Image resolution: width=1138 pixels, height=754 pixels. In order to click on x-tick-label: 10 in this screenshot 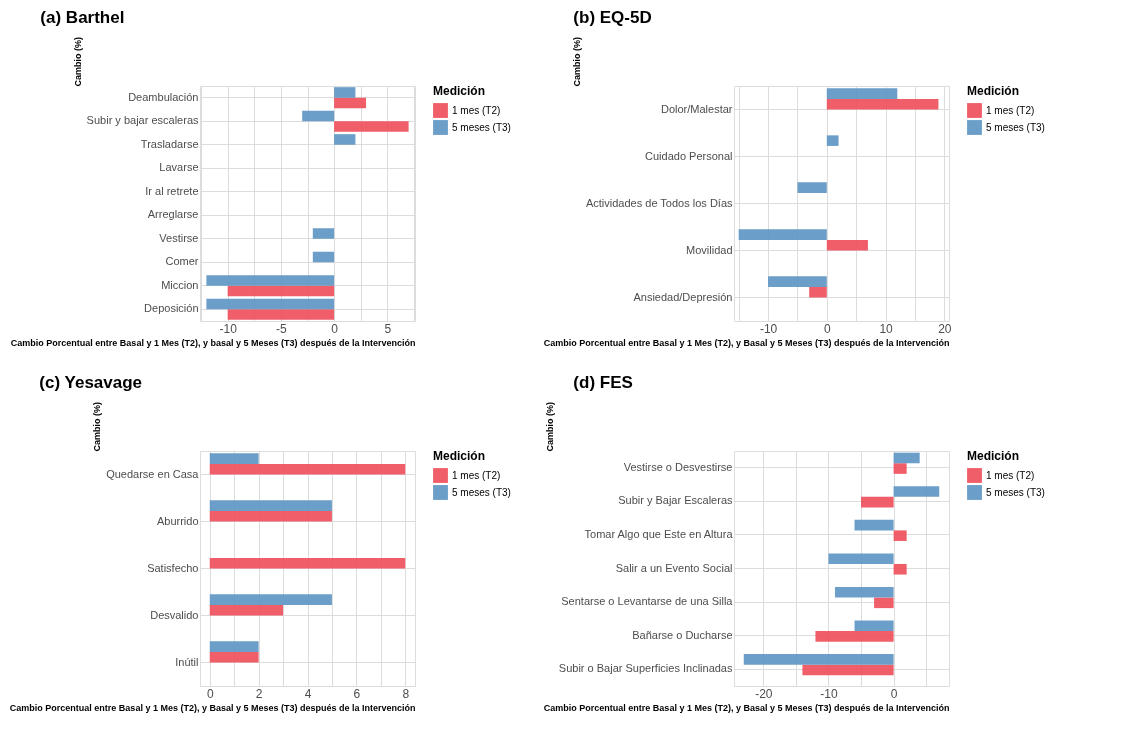, I will do `click(886, 328)`.